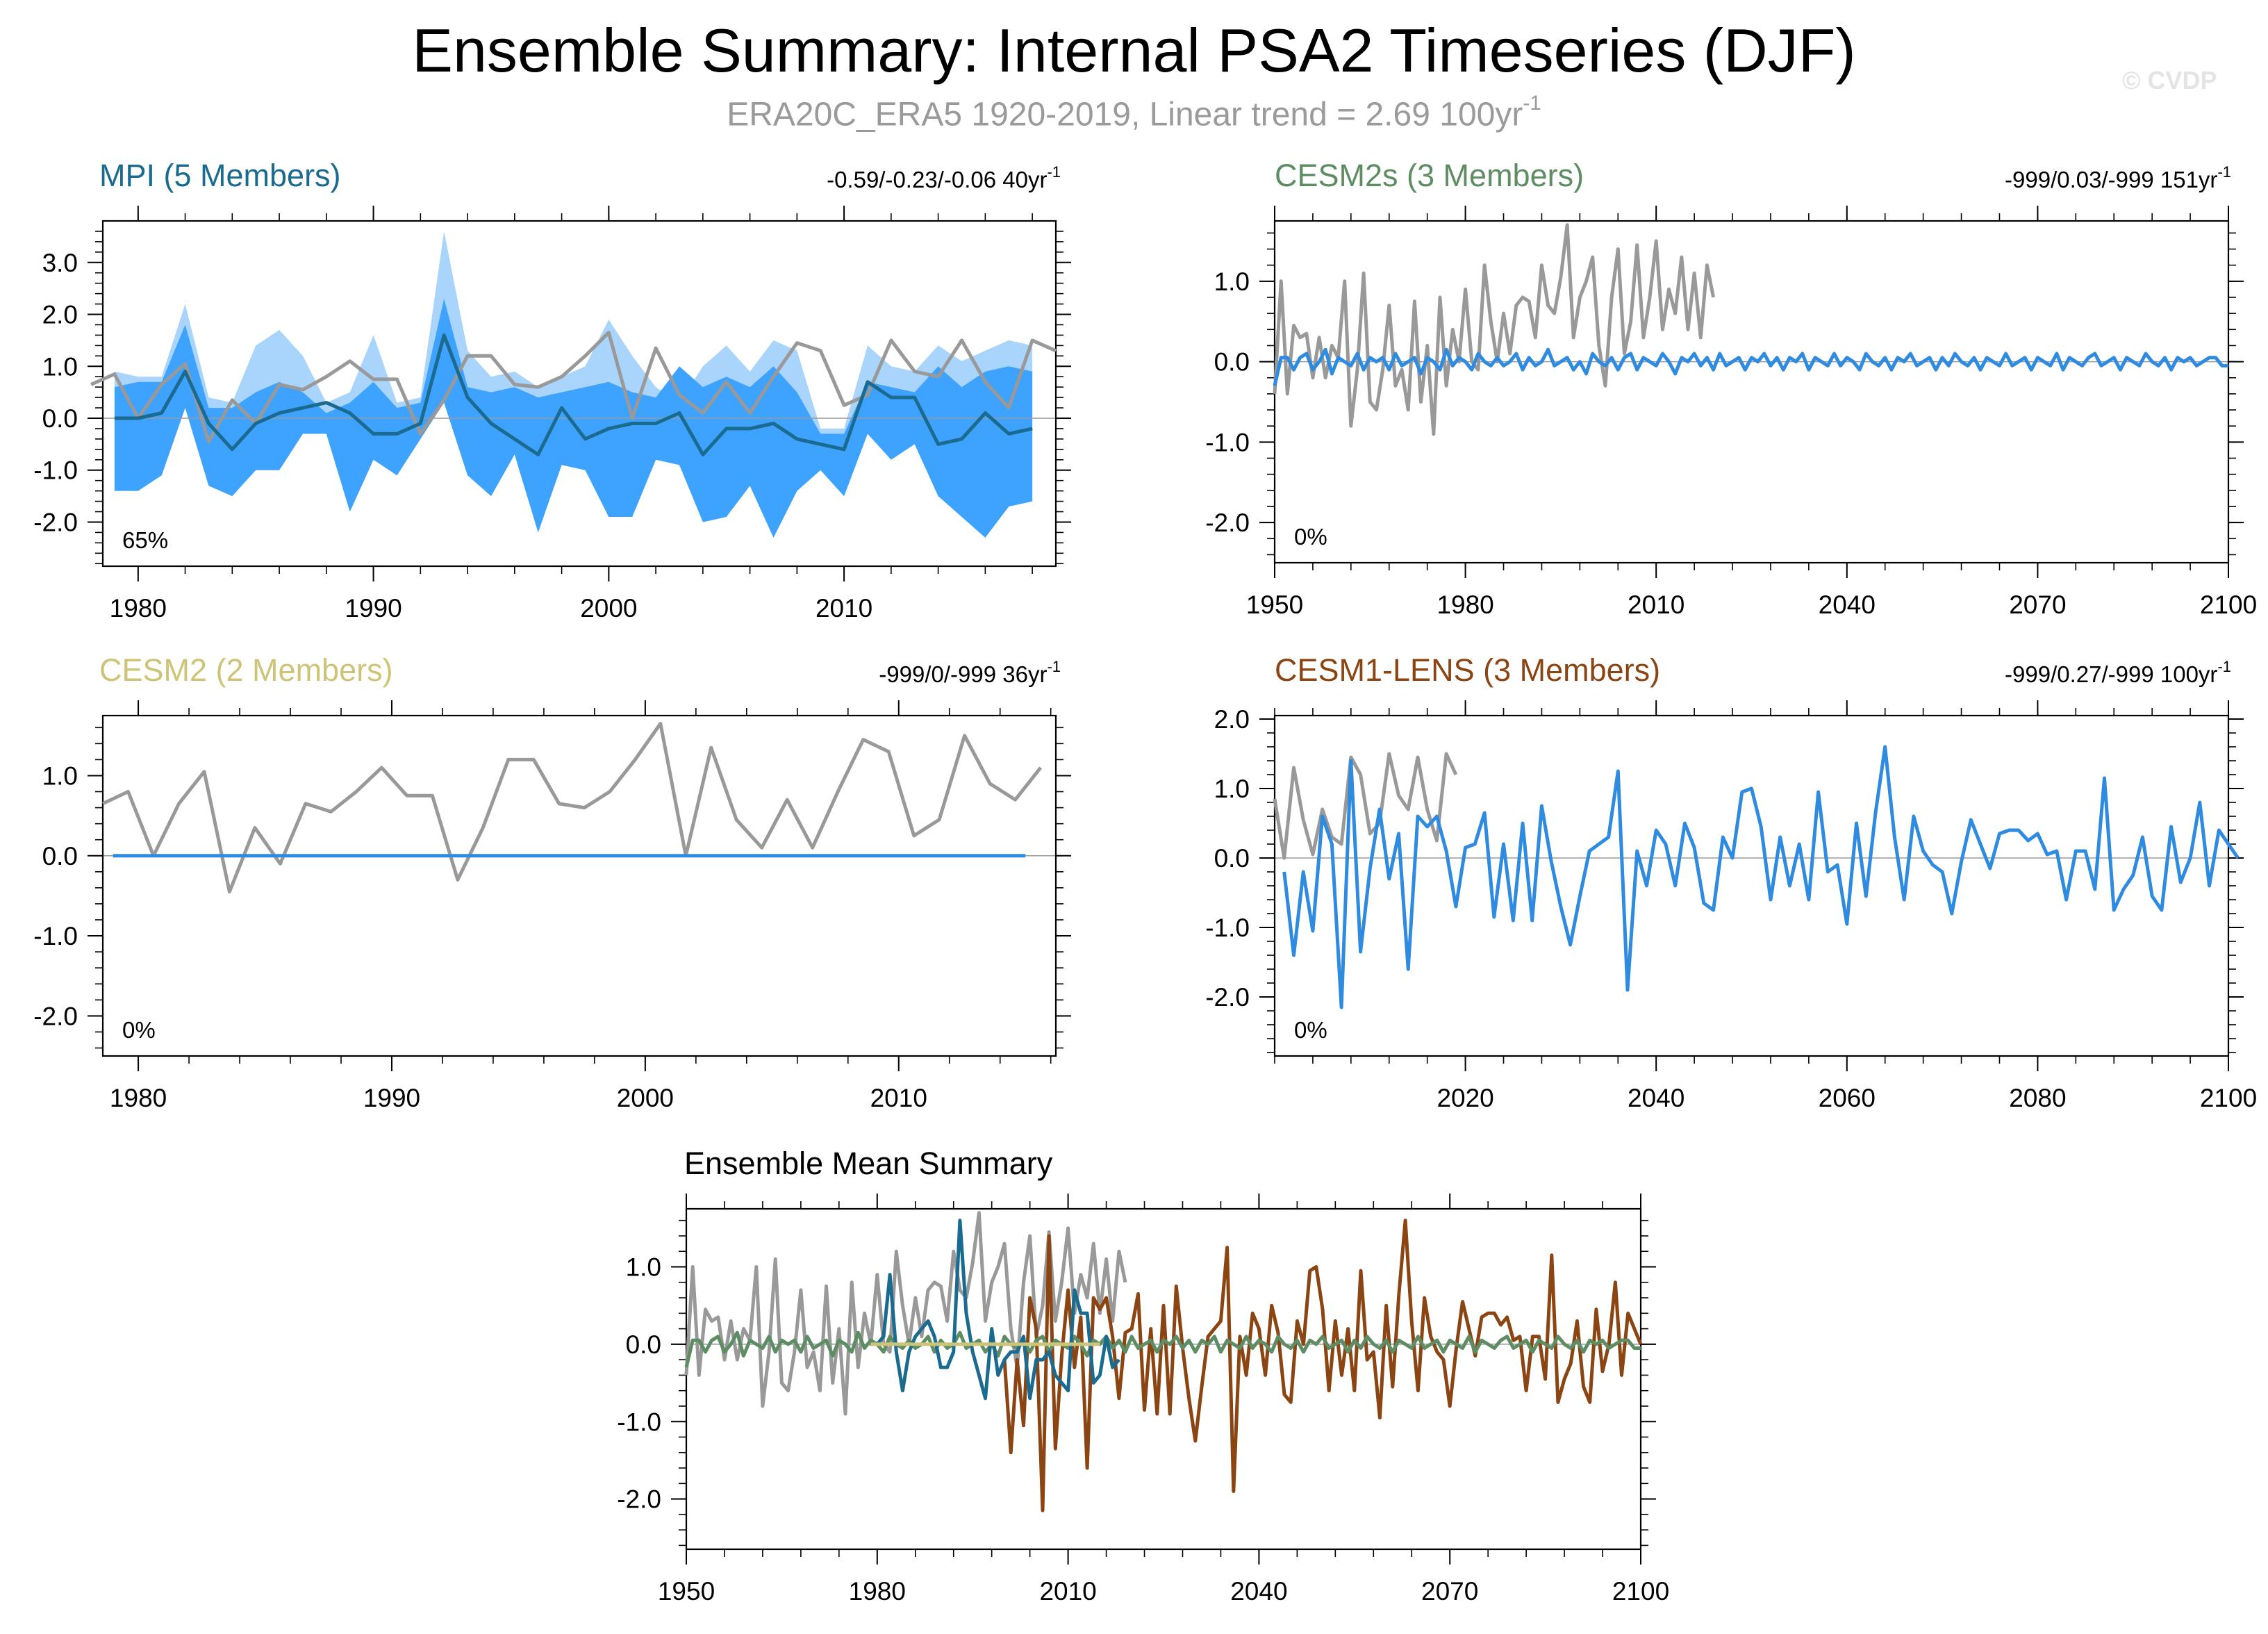 This screenshot has height=1634, width=2268. Describe the element at coordinates (2037, 605) in the screenshot. I see `cesm2s-x-tick-label: 2070` at that location.